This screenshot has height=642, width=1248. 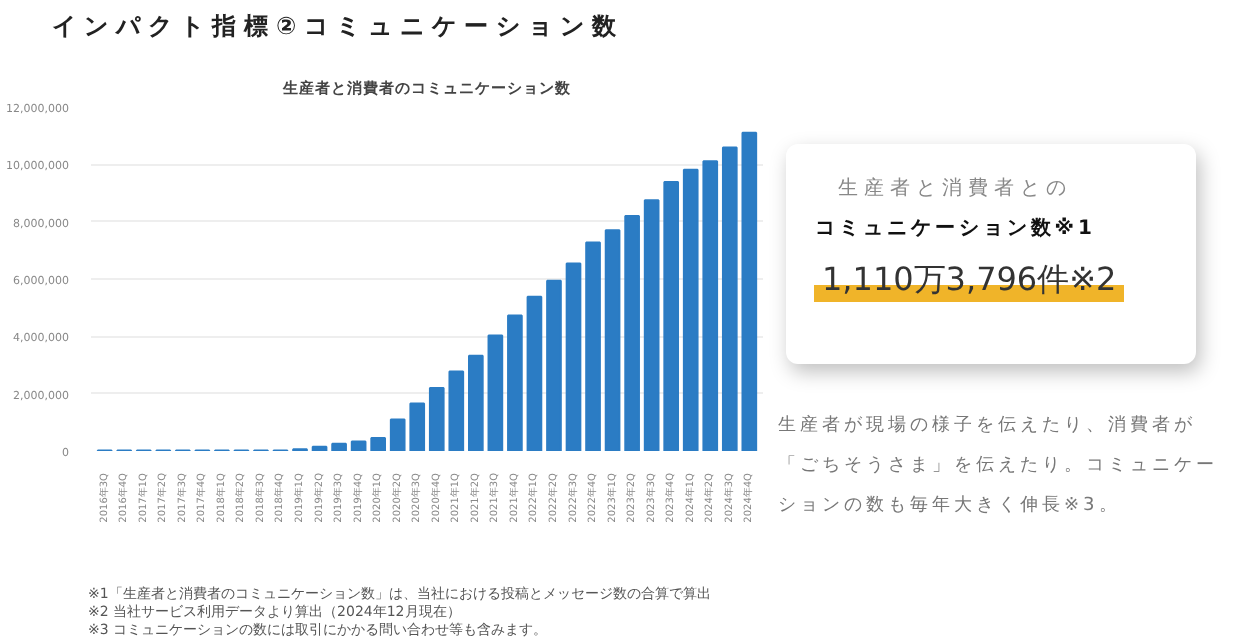 What do you see at coordinates (338, 27) in the screenshot?
I see `chart-title: インパクト指標②コミュニケーション数` at bounding box center [338, 27].